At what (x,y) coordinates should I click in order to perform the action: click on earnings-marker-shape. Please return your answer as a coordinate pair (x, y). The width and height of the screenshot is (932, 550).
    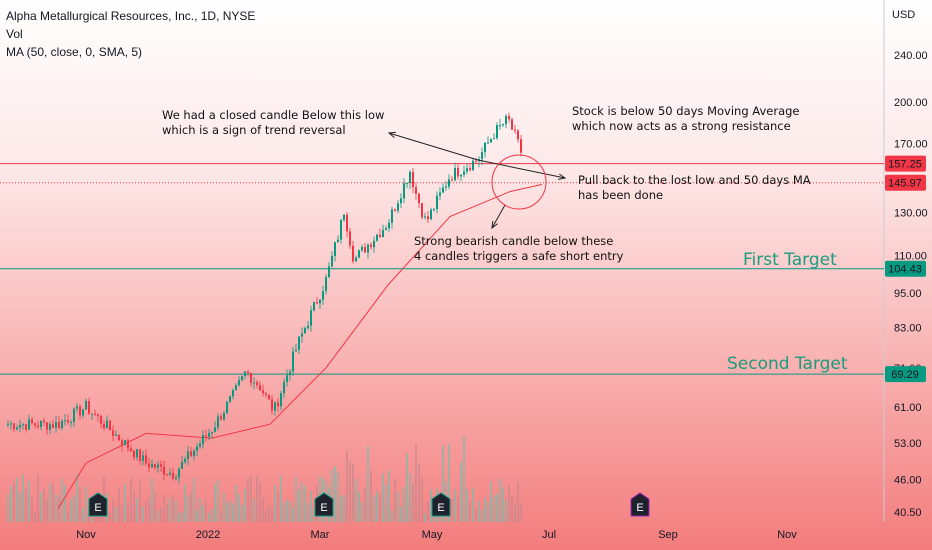
    Looking at the image, I should click on (640, 504).